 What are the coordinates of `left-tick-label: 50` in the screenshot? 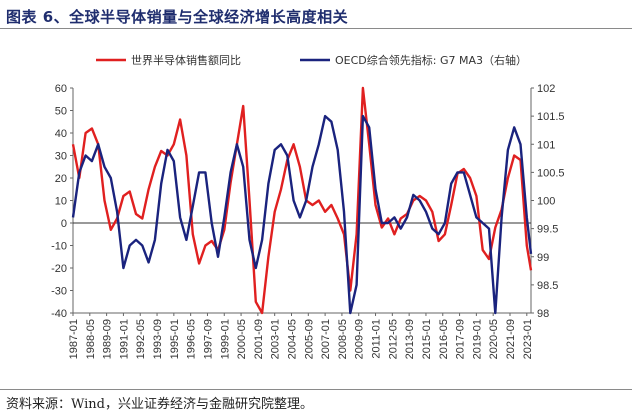 It's located at (61, 112).